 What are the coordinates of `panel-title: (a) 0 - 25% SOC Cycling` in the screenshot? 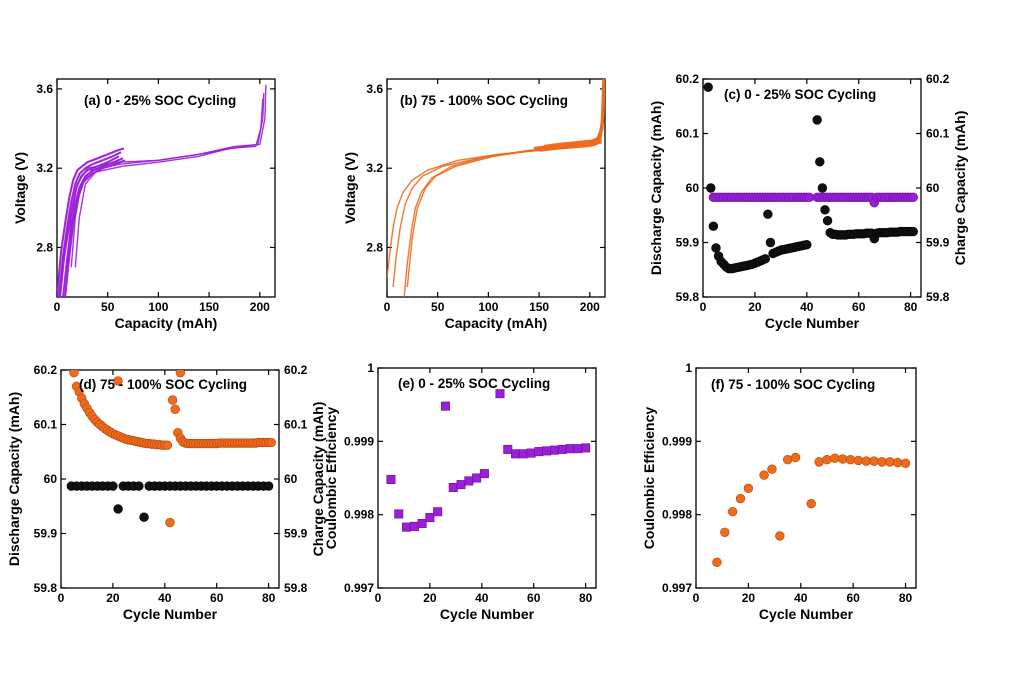 It's located at (160, 100).